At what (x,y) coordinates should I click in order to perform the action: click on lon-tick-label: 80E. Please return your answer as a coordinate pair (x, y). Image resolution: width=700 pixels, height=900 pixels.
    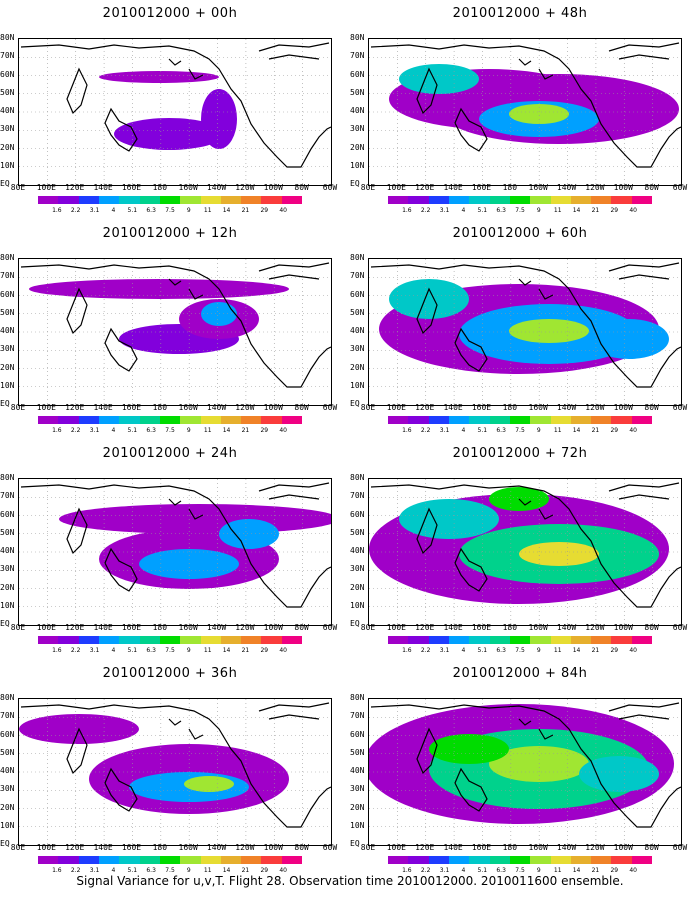
    Looking at the image, I should click on (368, 187).